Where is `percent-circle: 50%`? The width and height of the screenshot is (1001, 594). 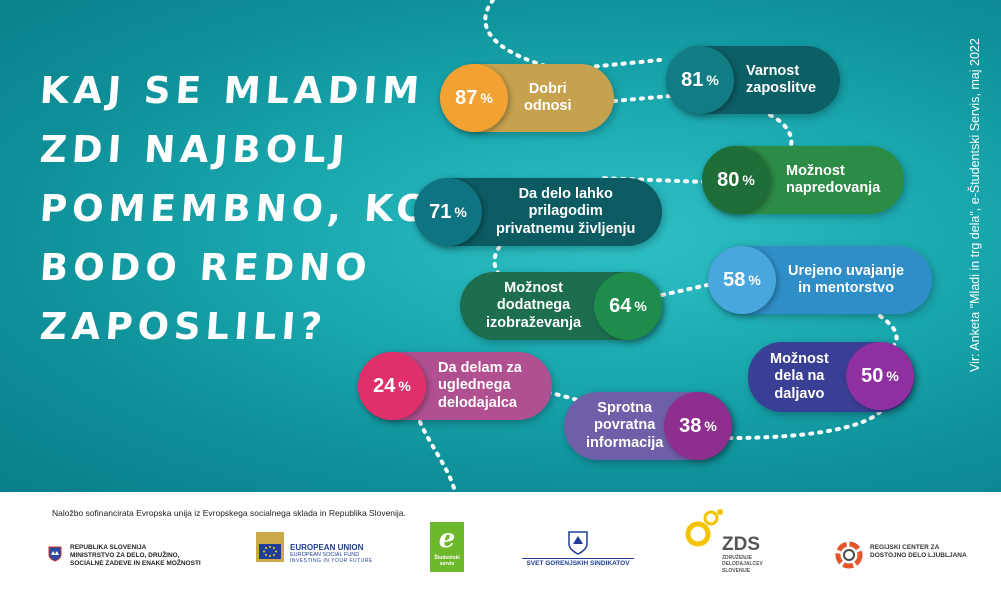 percent-circle: 50% is located at coordinates (880, 376).